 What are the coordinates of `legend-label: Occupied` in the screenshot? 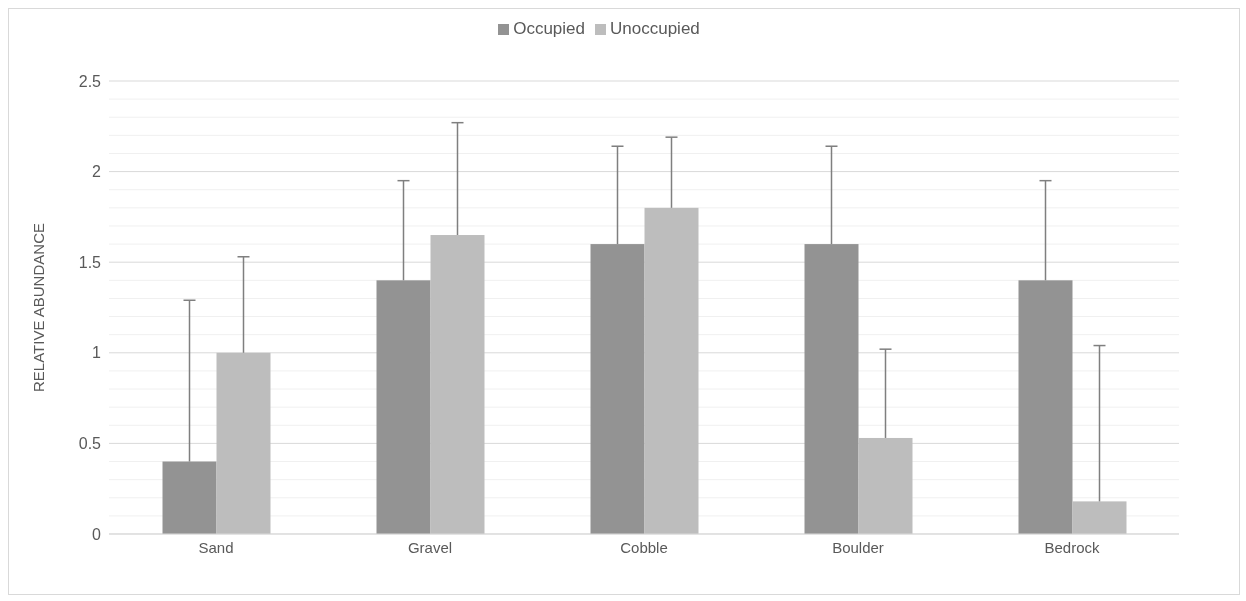 It's located at (549, 28).